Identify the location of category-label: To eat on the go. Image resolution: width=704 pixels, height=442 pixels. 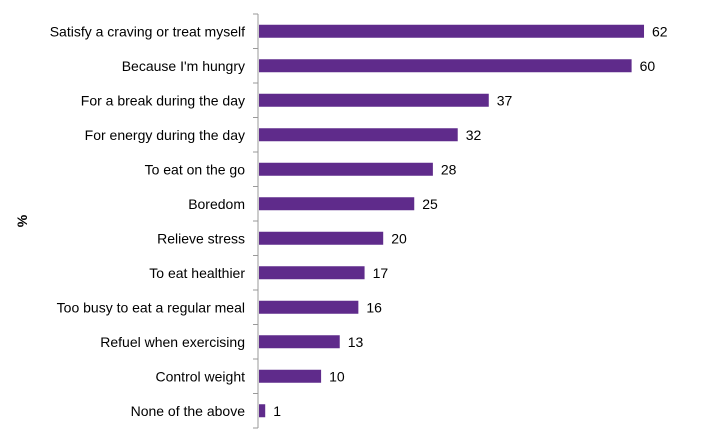
(195, 169).